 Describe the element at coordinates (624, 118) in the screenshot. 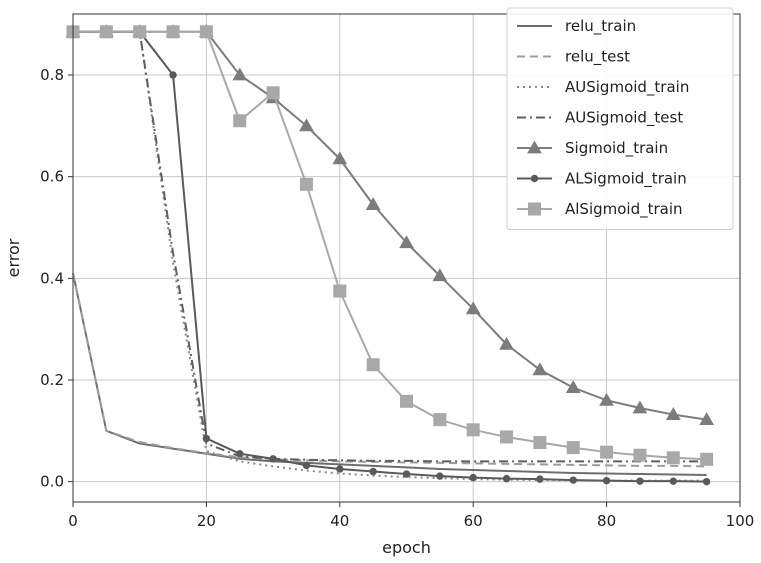

I see `legend-label: AUSigmoid_test` at that location.